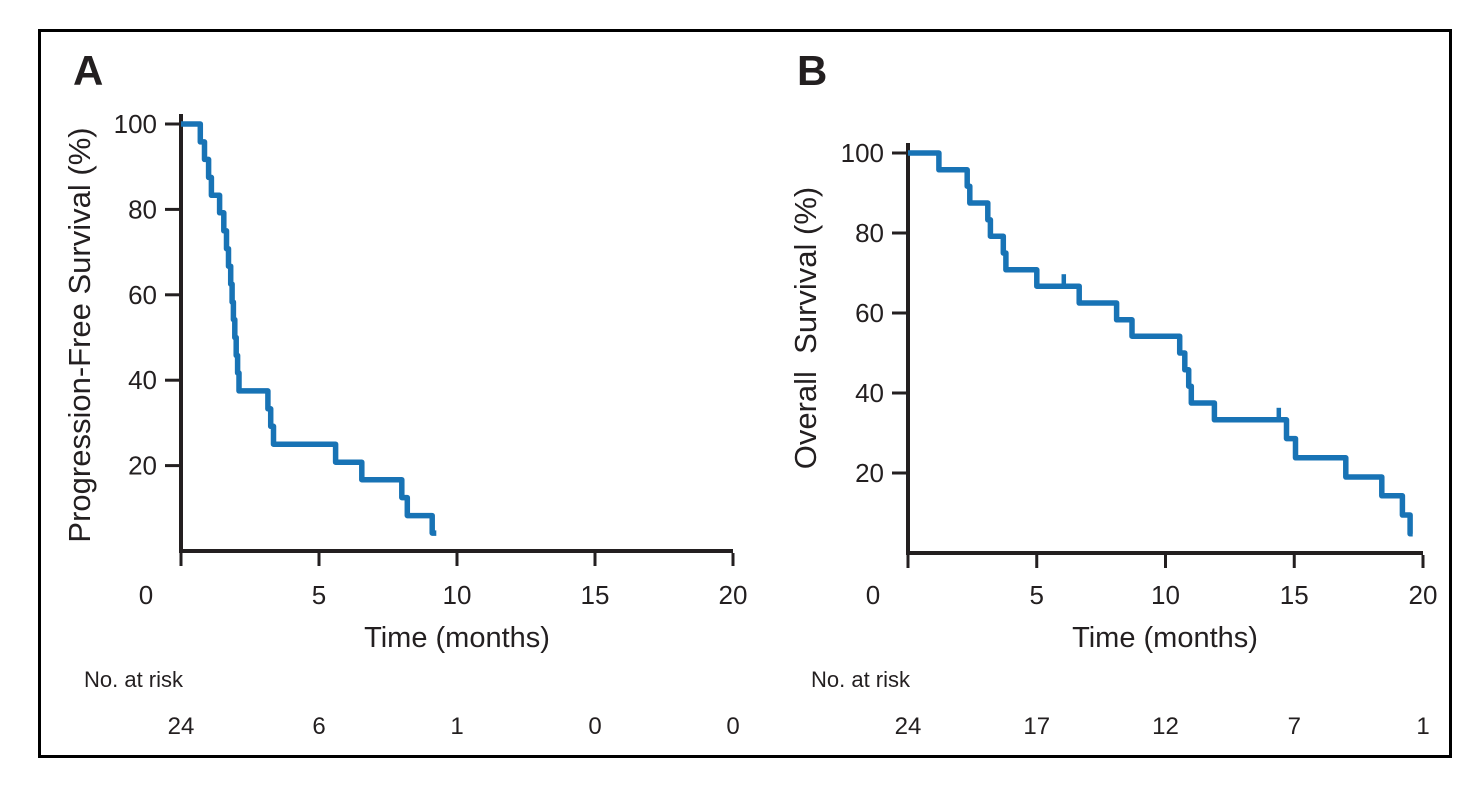 The image size is (1476, 788). I want to click on x-tick-label-b: 10, so click(1165, 595).